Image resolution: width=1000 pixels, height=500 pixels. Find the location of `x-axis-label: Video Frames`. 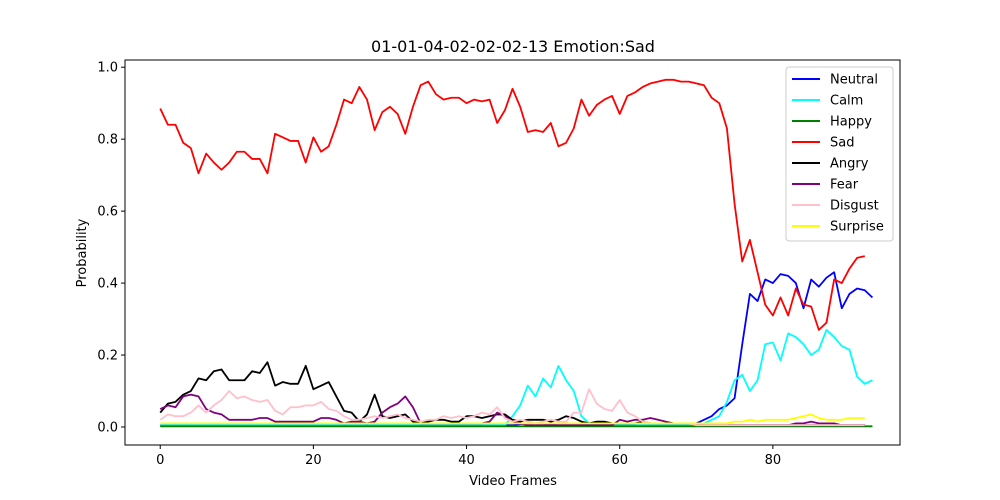

x-axis-label: Video Frames is located at coordinates (513, 481).